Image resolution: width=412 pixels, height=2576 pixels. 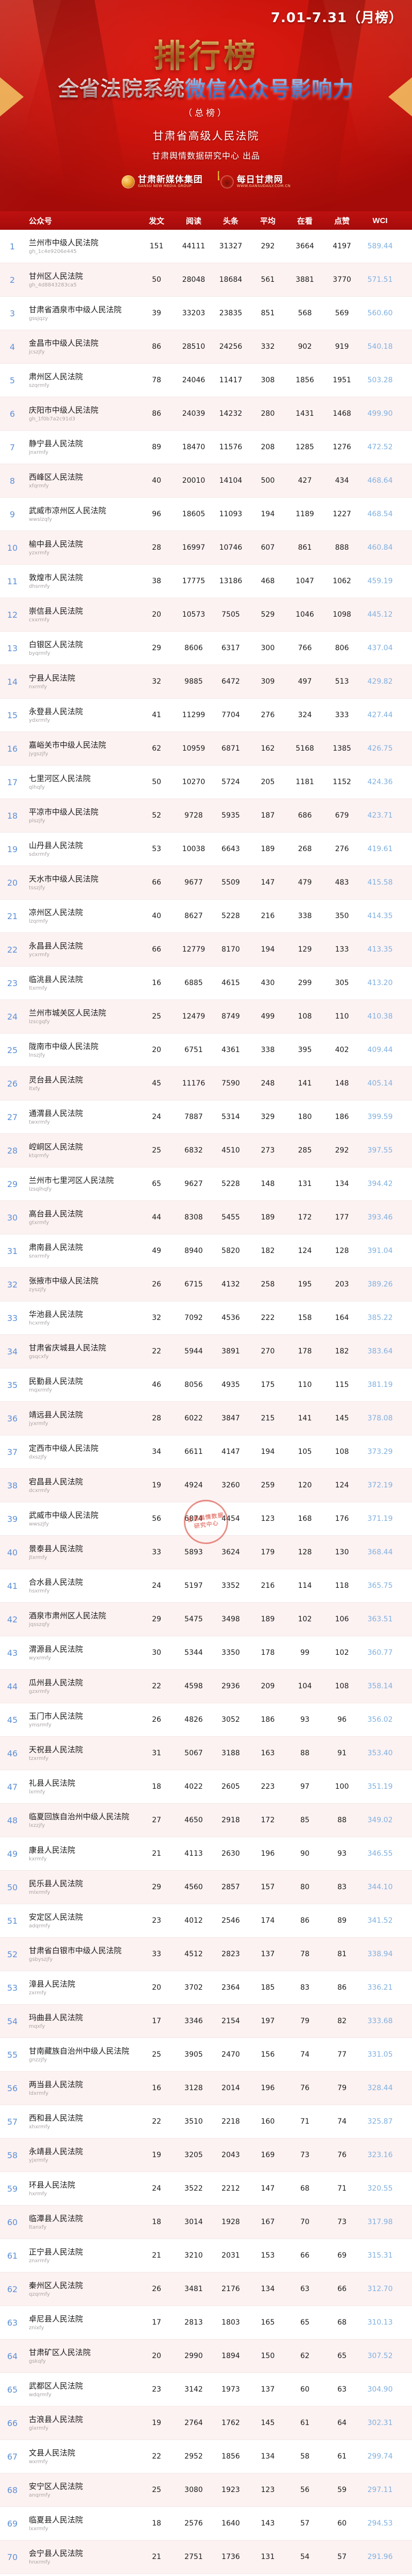 What do you see at coordinates (305, 648) in the screenshot?
I see `row-watching: 766` at bounding box center [305, 648].